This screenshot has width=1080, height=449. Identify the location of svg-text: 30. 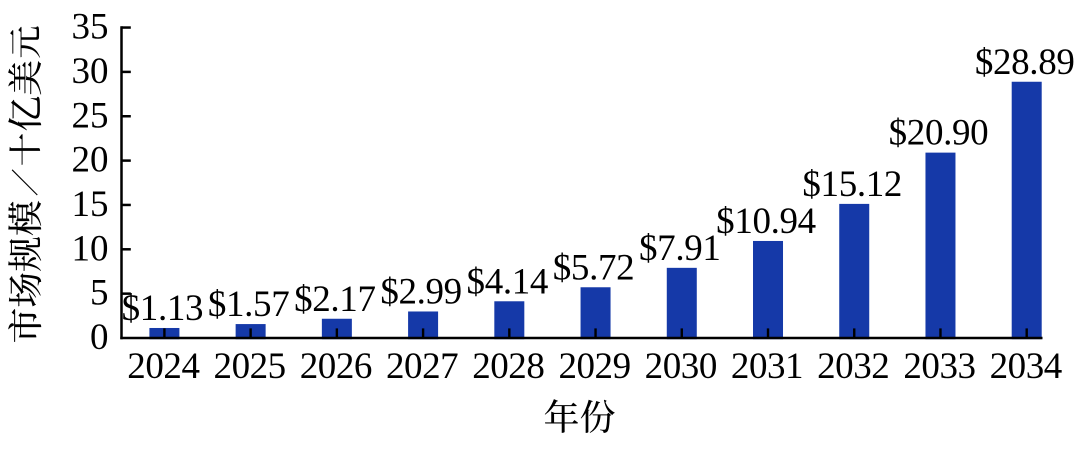
(90, 71).